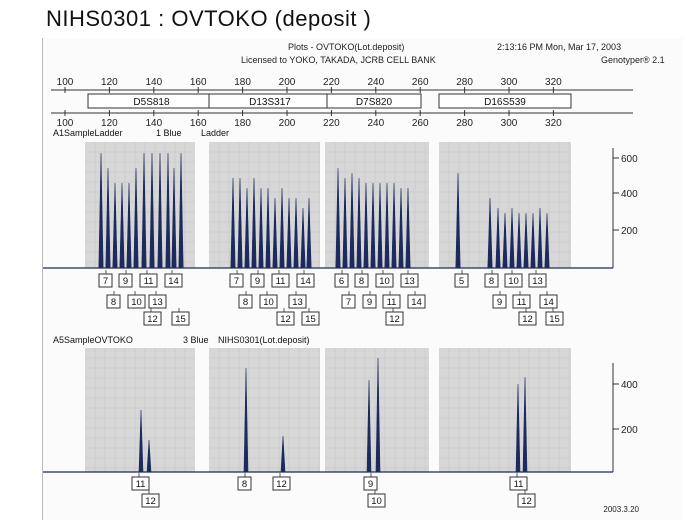 The height and width of the screenshot is (520, 700). What do you see at coordinates (215, 133) in the screenshot?
I see `panel1-desc: Ladder` at bounding box center [215, 133].